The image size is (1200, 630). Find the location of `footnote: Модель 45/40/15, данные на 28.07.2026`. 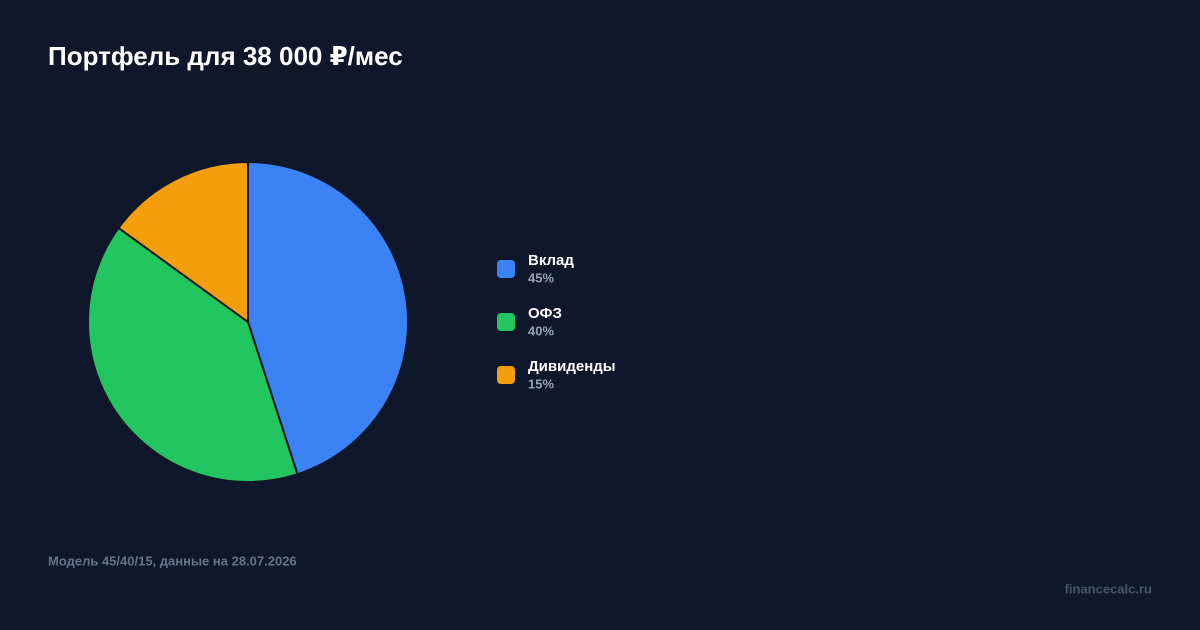

footnote: Модель 45/40/15, данные на 28.07.2026 is located at coordinates (172, 560).